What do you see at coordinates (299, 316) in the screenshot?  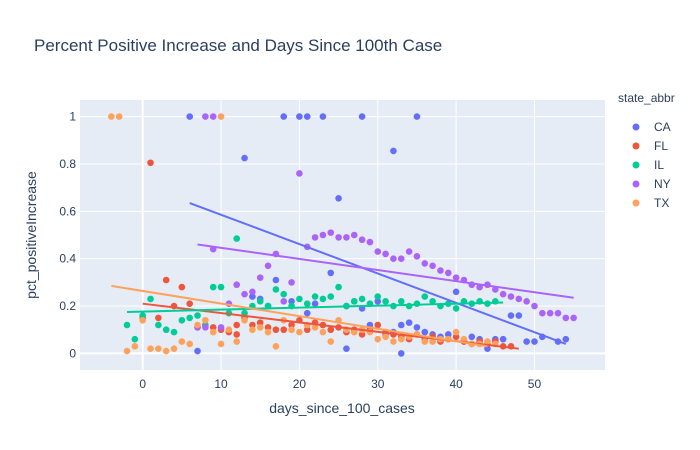 I see `trendline-tx` at bounding box center [299, 316].